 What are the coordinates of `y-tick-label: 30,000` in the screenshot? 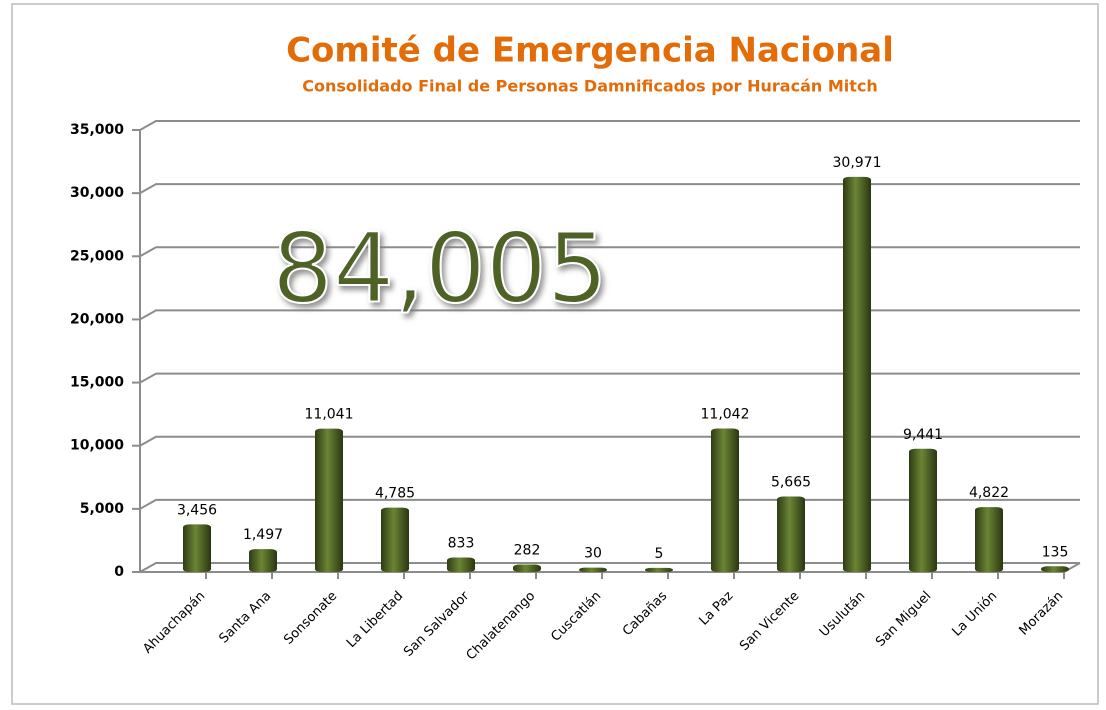 It's located at (97, 193).